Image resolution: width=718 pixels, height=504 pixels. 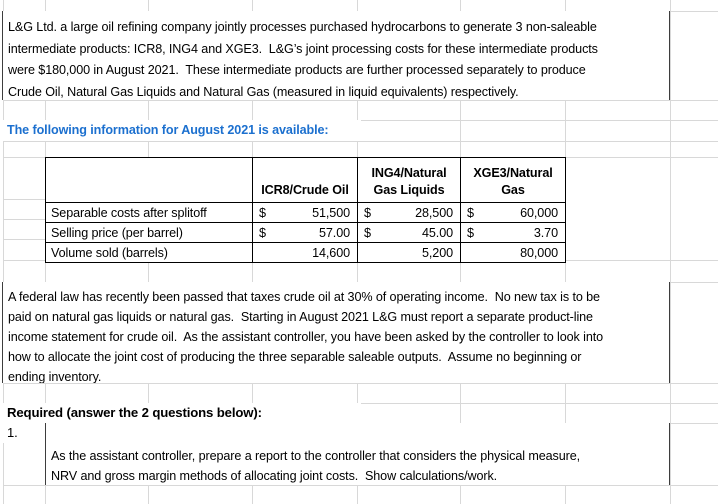 What do you see at coordinates (149, 180) in the screenshot?
I see `table-corner-cell` at bounding box center [149, 180].